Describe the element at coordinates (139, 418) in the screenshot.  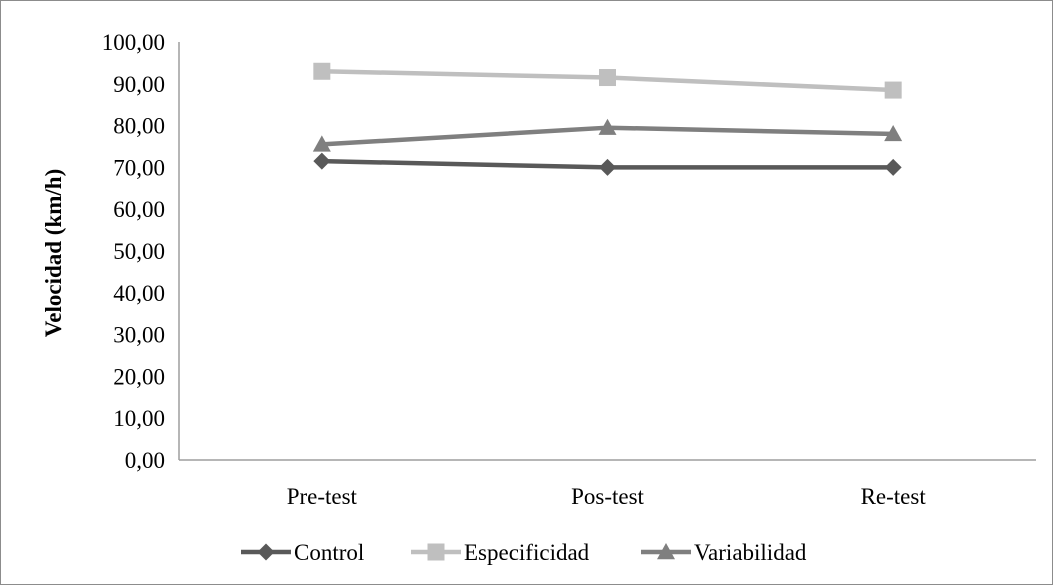
I see `y-tick-label: 10,00` at that location.